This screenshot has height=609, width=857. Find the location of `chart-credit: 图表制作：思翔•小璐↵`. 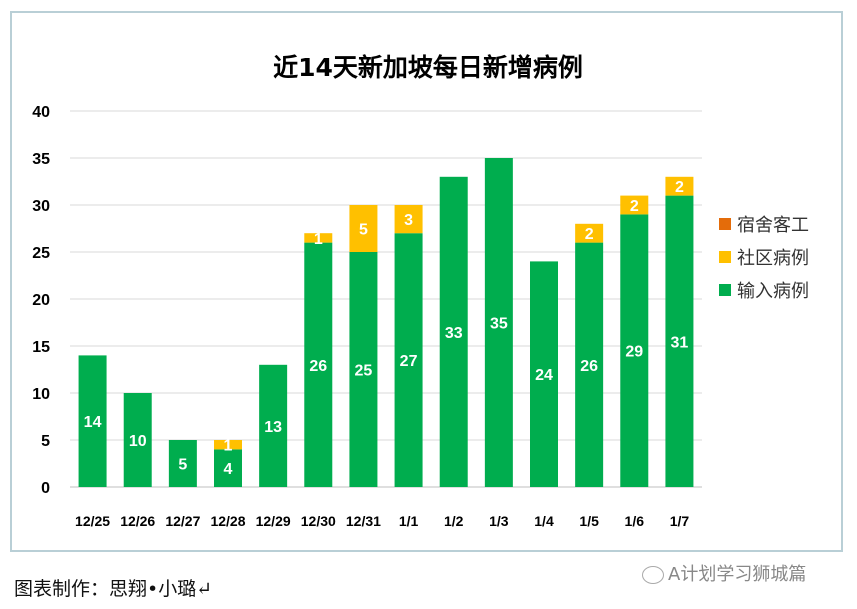

chart-credit: 图表制作：思翔•小璐↵ is located at coordinates (113, 589).